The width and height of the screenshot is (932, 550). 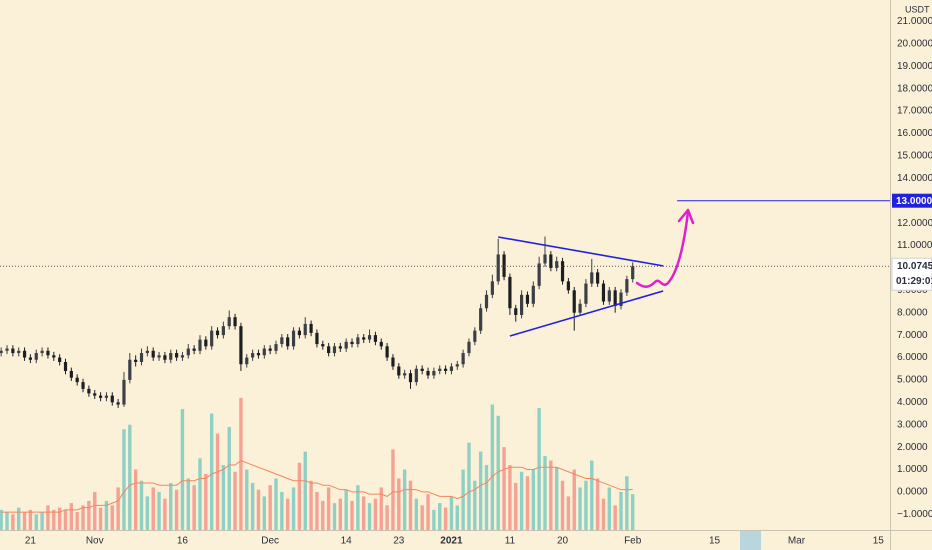 What do you see at coordinates (686, 216) in the screenshot?
I see `arrow-head` at bounding box center [686, 216].